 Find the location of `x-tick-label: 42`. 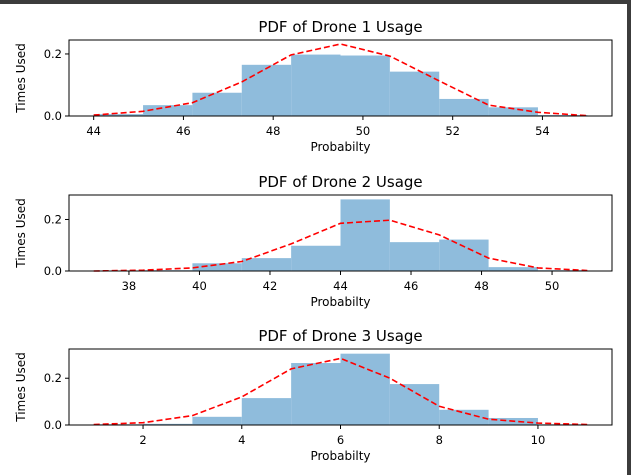

x-tick-label: 42 is located at coordinates (270, 286).